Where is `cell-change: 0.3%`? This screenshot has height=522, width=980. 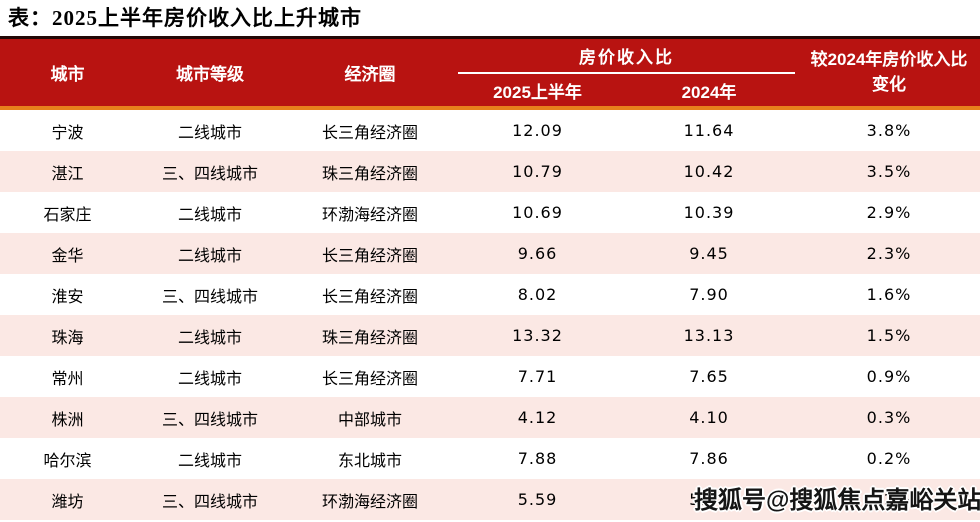 cell-change: 0.3% is located at coordinates (889, 417).